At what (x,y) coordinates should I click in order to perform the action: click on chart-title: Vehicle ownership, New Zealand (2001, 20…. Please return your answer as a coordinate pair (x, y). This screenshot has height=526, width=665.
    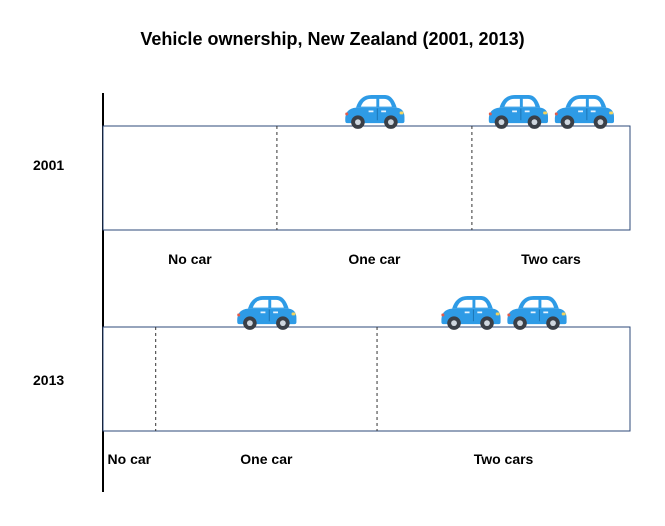
    Looking at the image, I should click on (332, 39).